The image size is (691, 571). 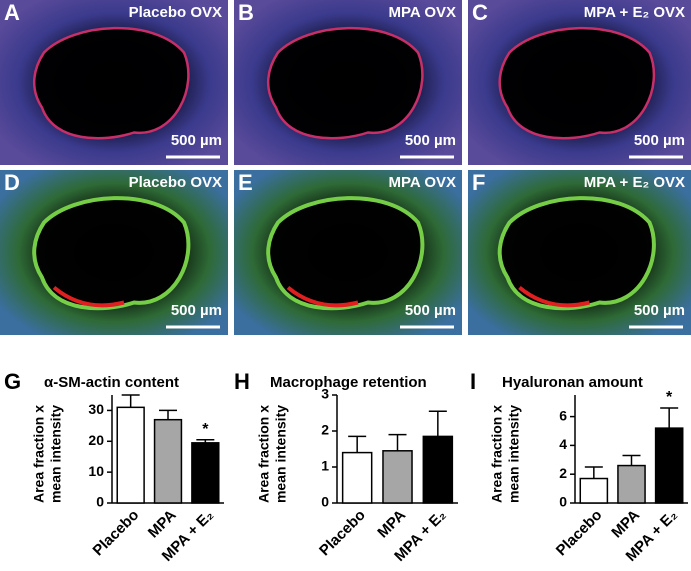 What do you see at coordinates (12, 381) in the screenshot?
I see `chart-letter: G` at bounding box center [12, 381].